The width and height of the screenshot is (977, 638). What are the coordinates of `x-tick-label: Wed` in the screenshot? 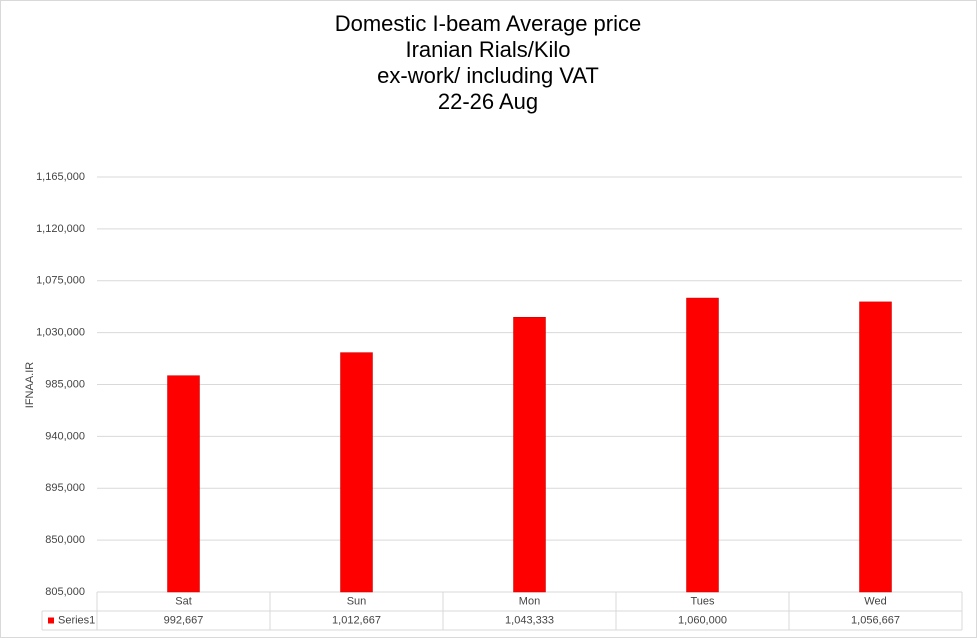 It's located at (875, 601).